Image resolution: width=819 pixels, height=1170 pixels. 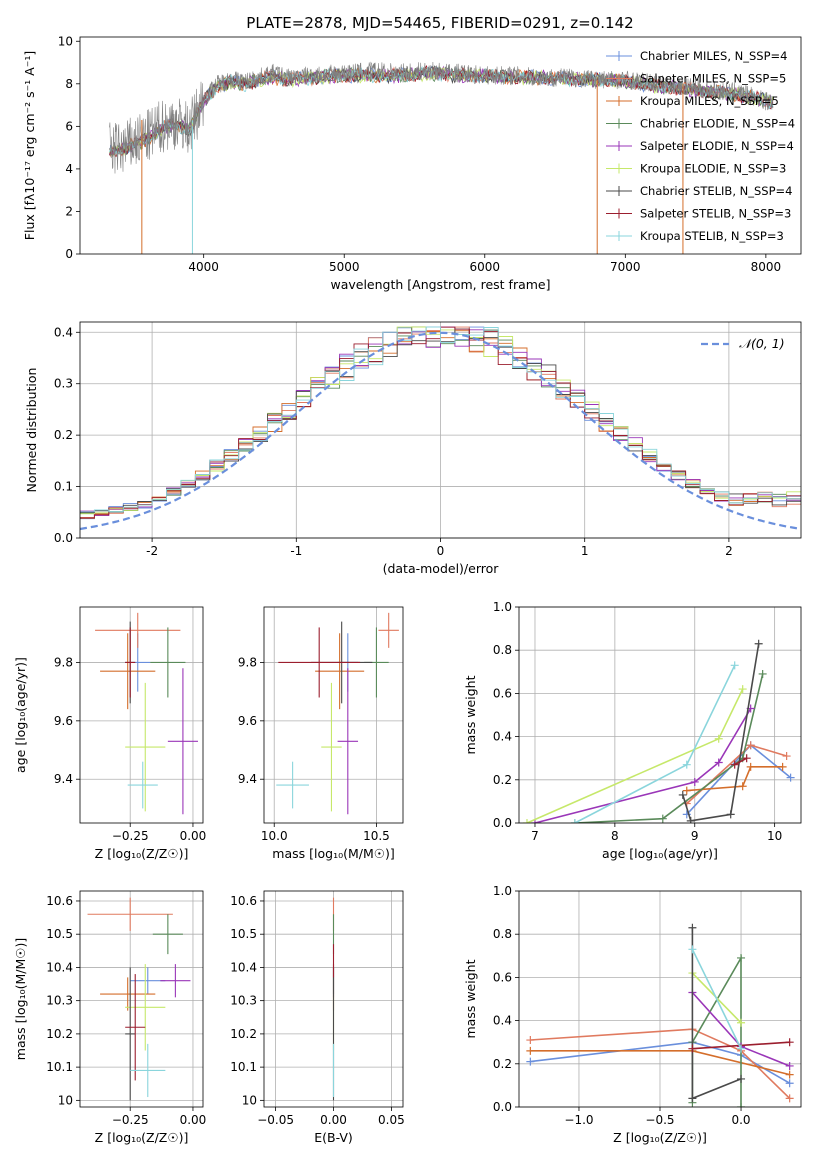 What do you see at coordinates (484, 267) in the screenshot?
I see `x-tick-label: 6000` at bounding box center [484, 267].